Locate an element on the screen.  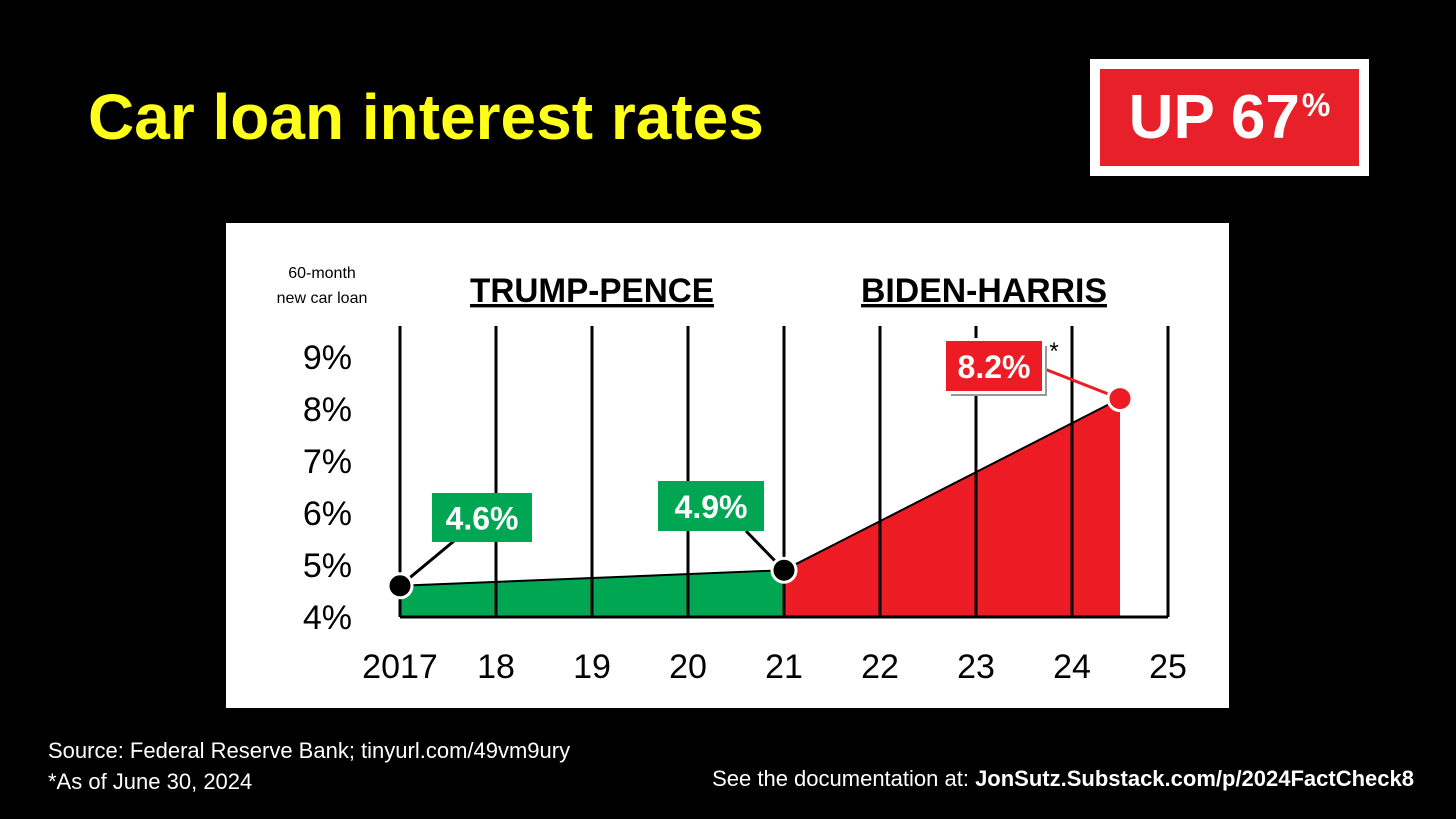
annotation-label: 4.9% is located at coordinates (711, 507).